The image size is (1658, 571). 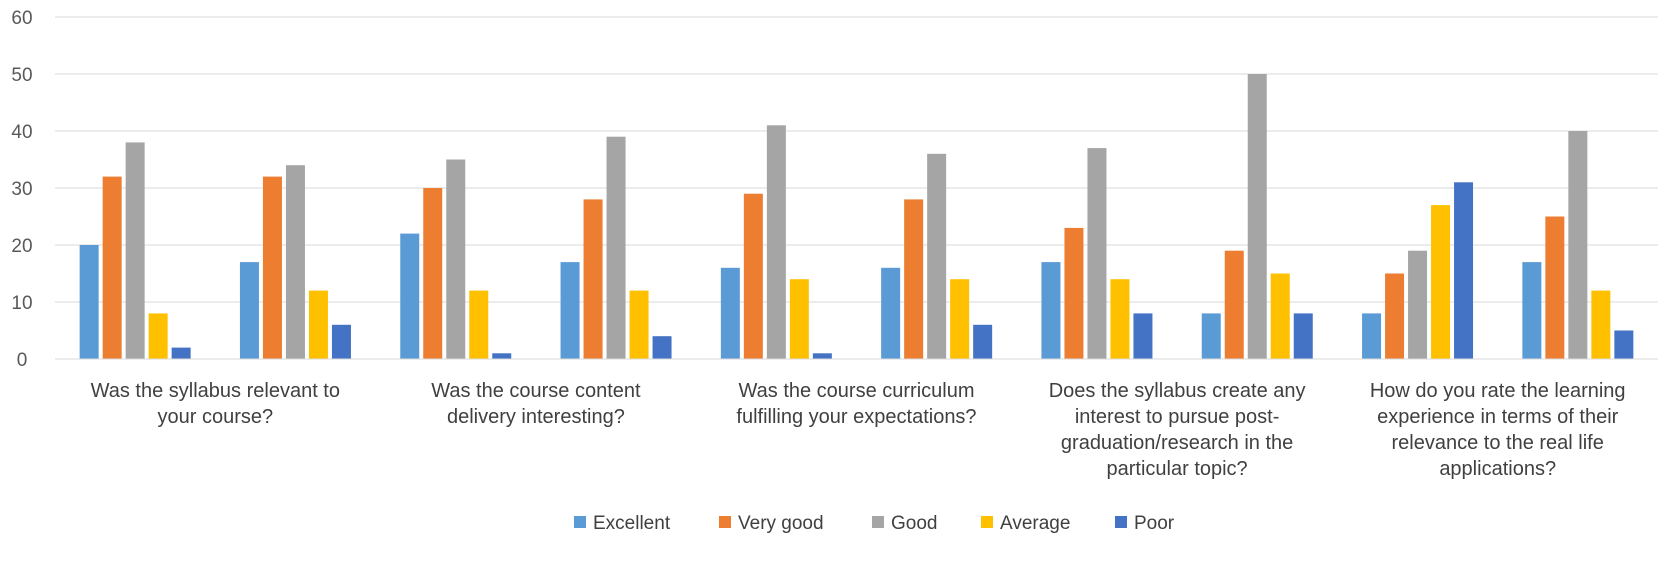 What do you see at coordinates (1035, 523) in the screenshot?
I see `legend-label: Average` at bounding box center [1035, 523].